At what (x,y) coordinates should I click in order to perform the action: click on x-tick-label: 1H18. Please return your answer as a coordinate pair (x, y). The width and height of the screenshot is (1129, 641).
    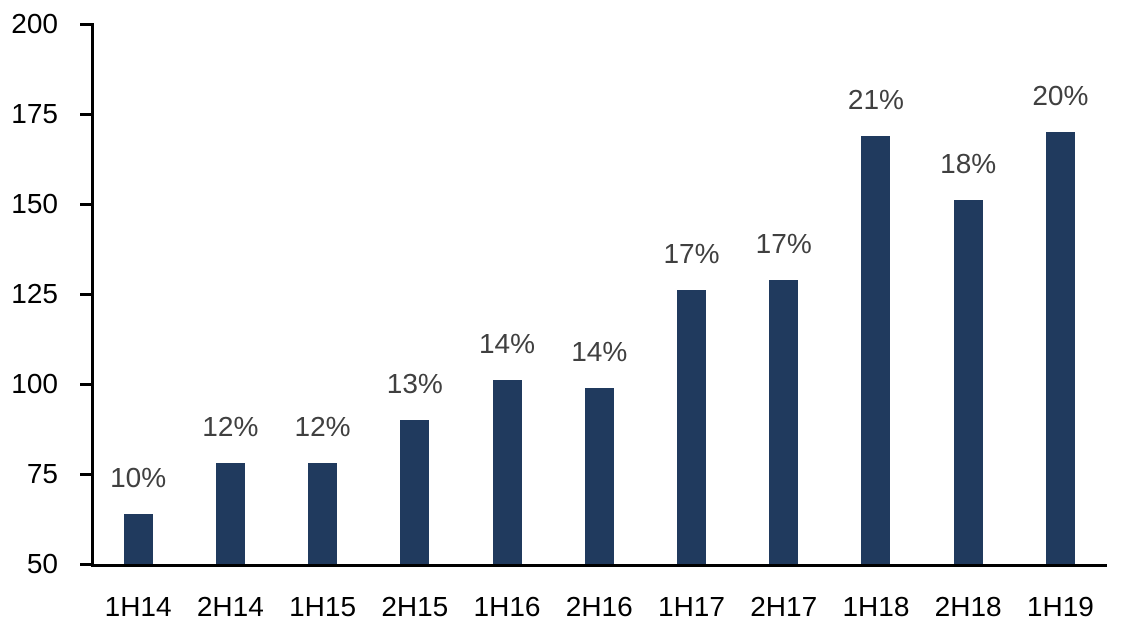
    Looking at the image, I should click on (876, 606).